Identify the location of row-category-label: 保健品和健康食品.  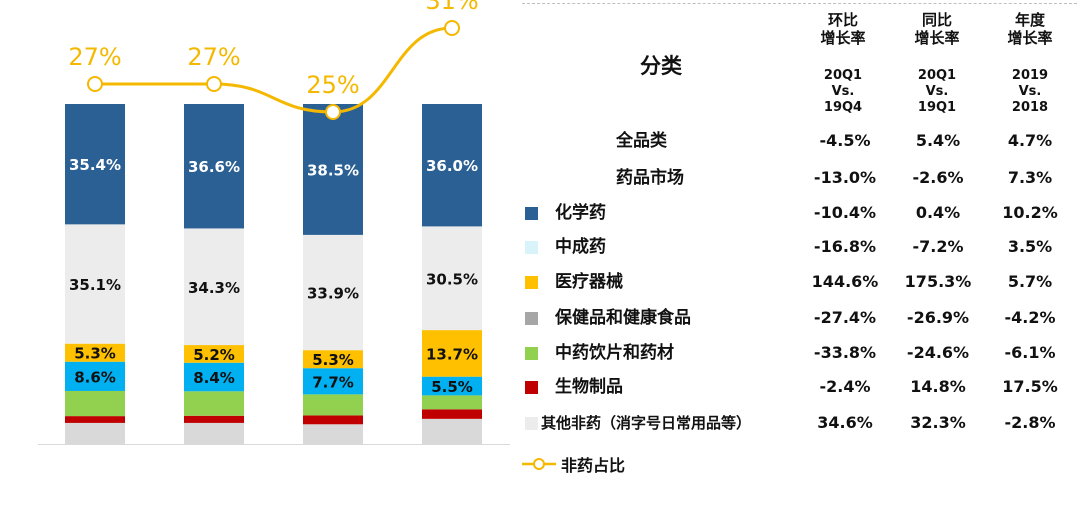
(623, 318).